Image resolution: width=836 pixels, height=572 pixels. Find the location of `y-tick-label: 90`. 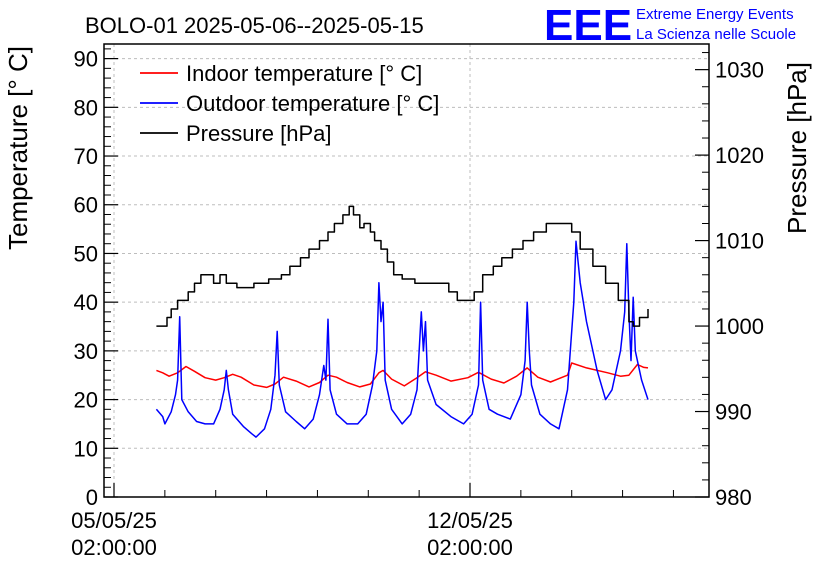

y-tick-label: 90 is located at coordinates (86, 59).